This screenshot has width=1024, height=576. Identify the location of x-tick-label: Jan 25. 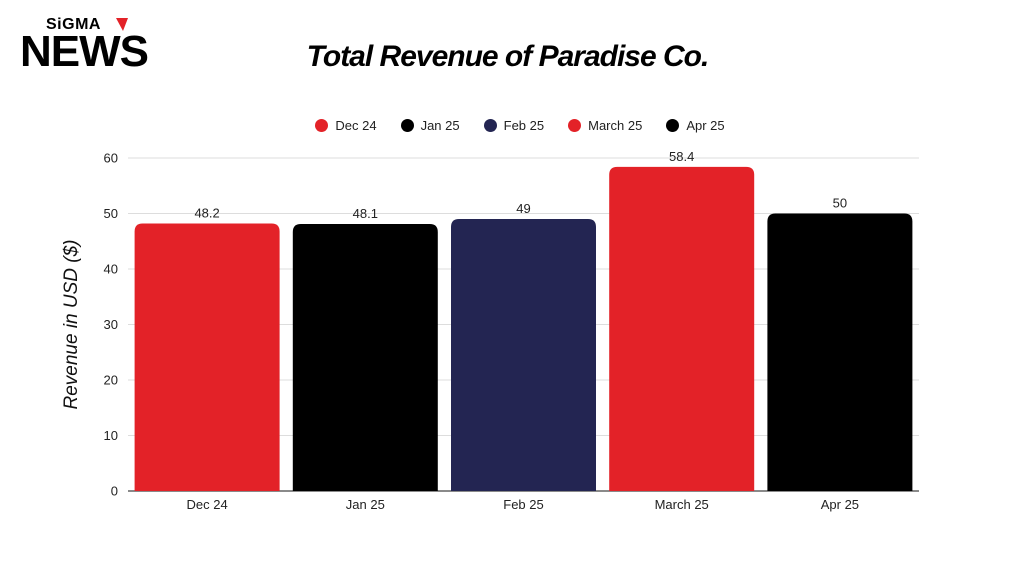
(365, 504).